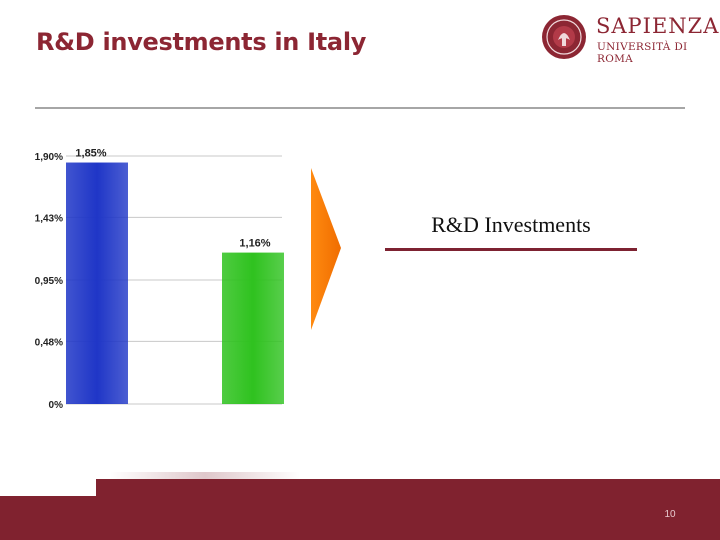 This screenshot has height=540, width=720. Describe the element at coordinates (642, 53) in the screenshot. I see `logo-subtitle: UNIVERSITÀ DI ROMA` at that location.